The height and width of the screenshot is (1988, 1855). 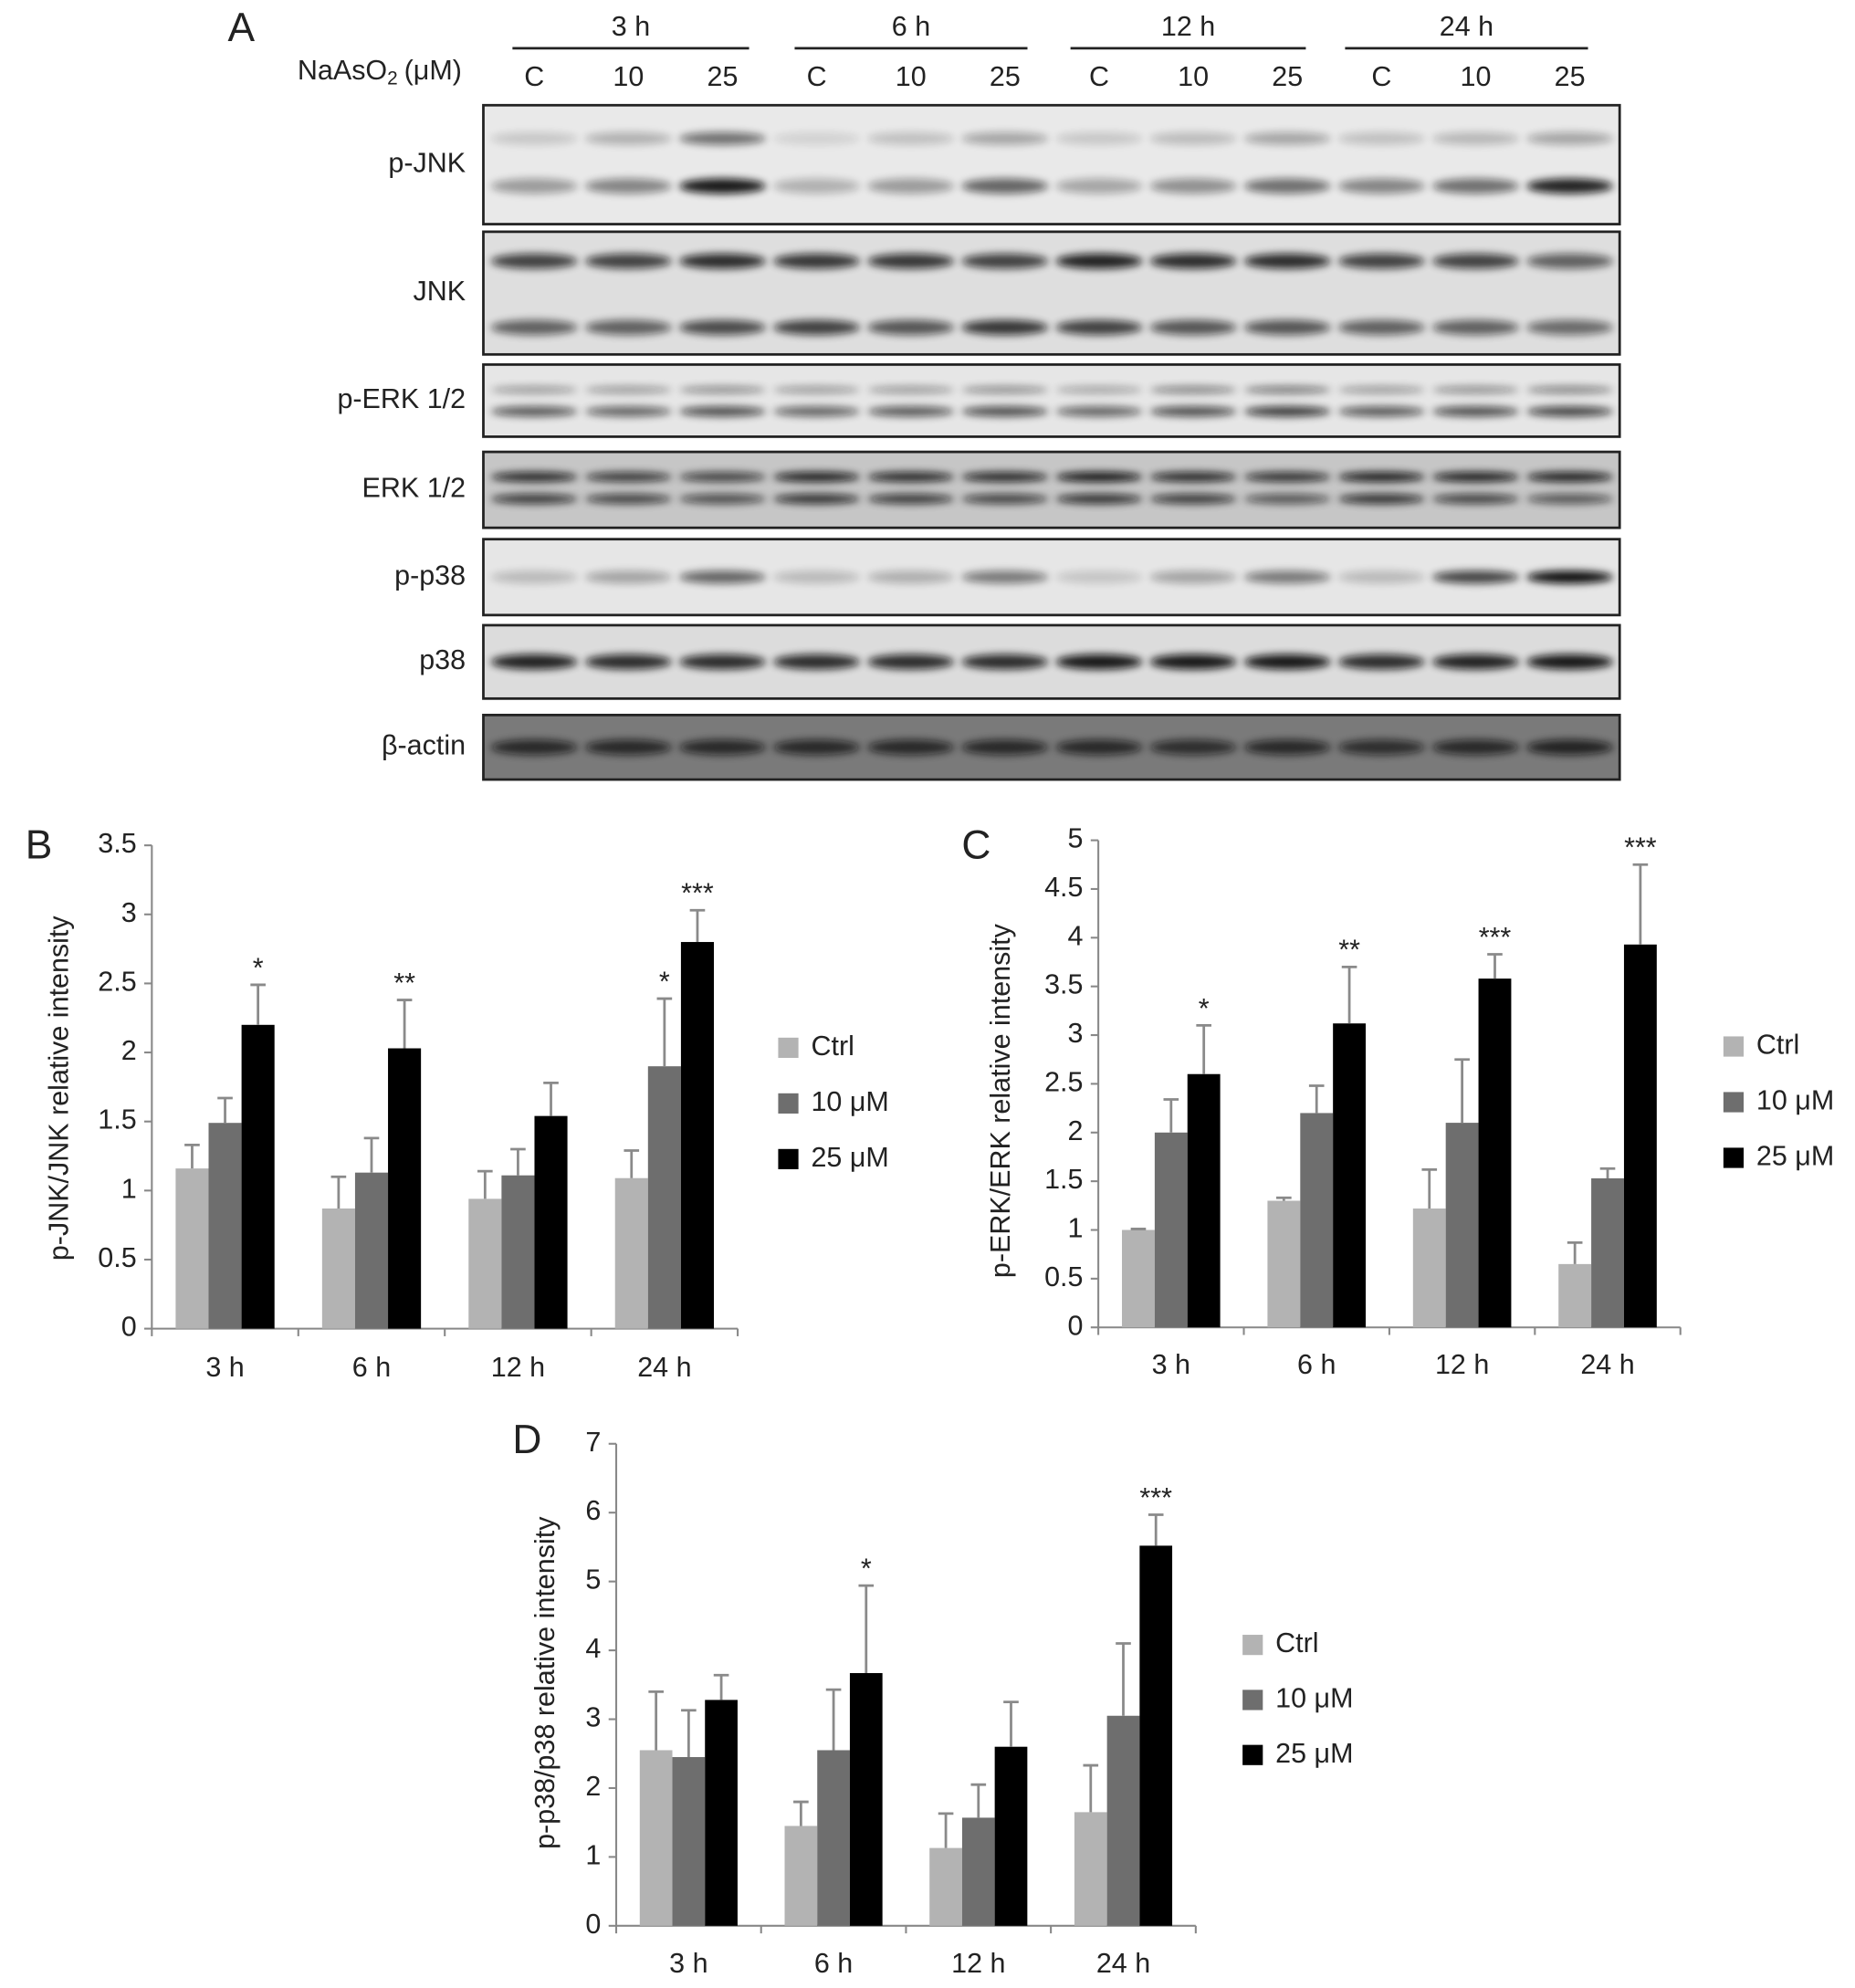 What do you see at coordinates (1349, 950) in the screenshot?
I see `significance-marker: **` at bounding box center [1349, 950].